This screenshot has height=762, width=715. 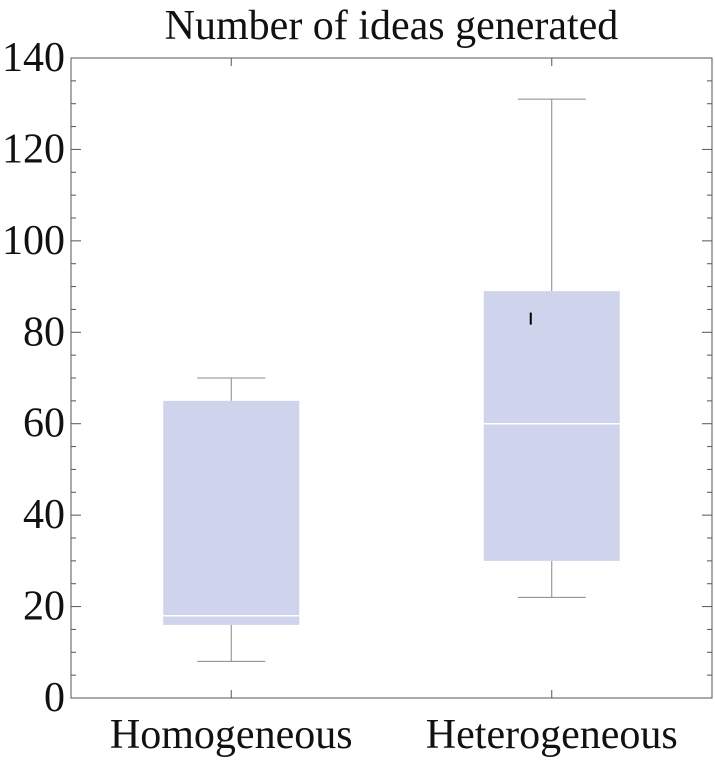 What do you see at coordinates (33, 241) in the screenshot?
I see `y-tick-label: 100` at bounding box center [33, 241].